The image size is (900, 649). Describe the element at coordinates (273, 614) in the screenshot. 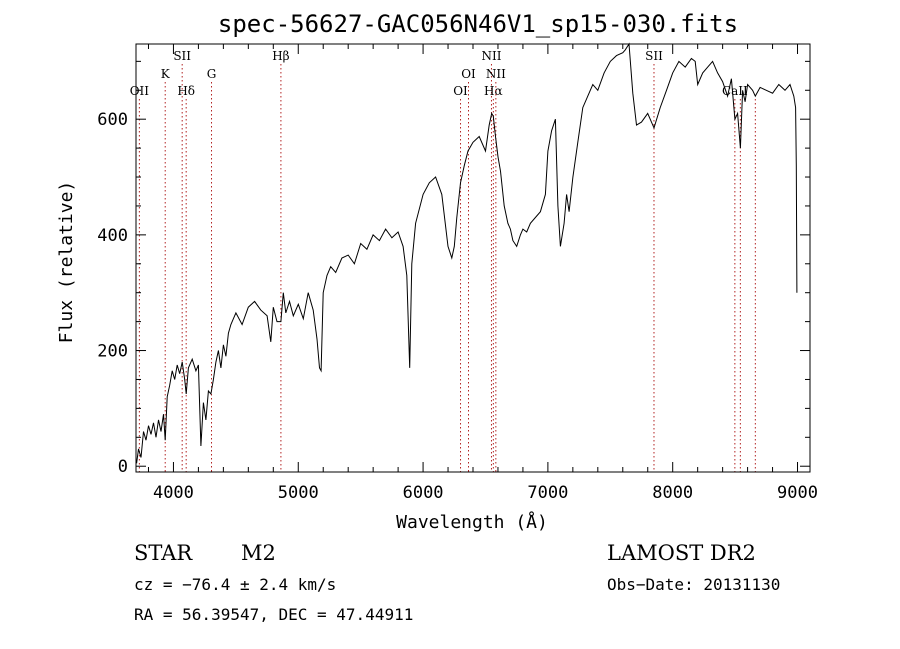

I see `coordinates: RA = 56.39547, DEC = 47.44911` at that location.